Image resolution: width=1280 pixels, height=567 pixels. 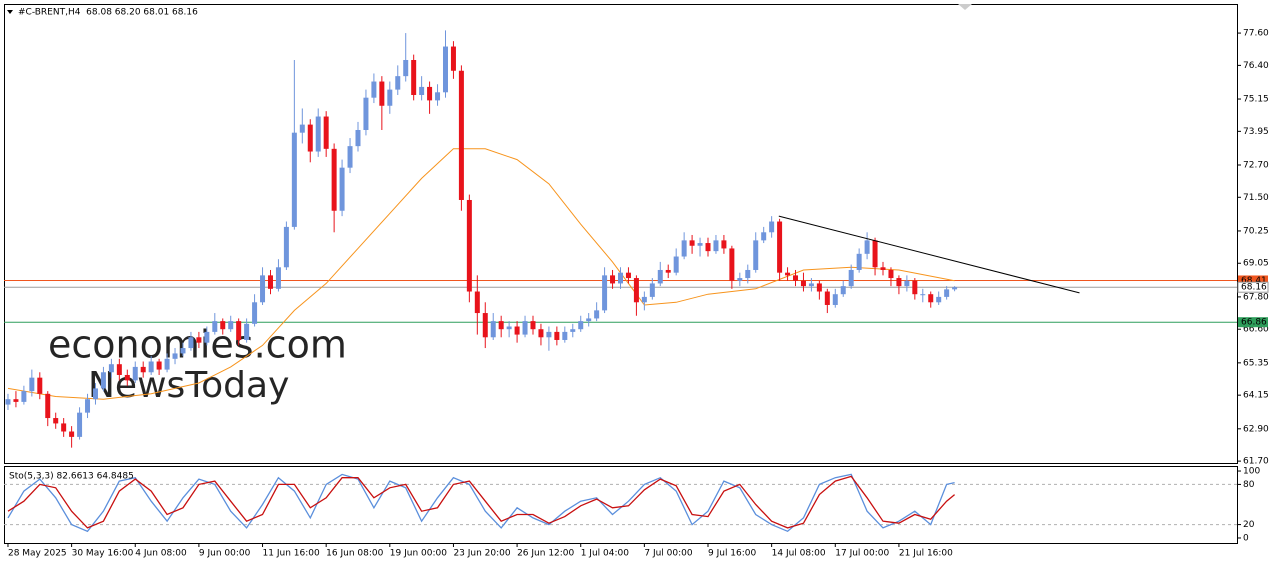 I want to click on y-tick-label: 0, so click(x=1246, y=538).